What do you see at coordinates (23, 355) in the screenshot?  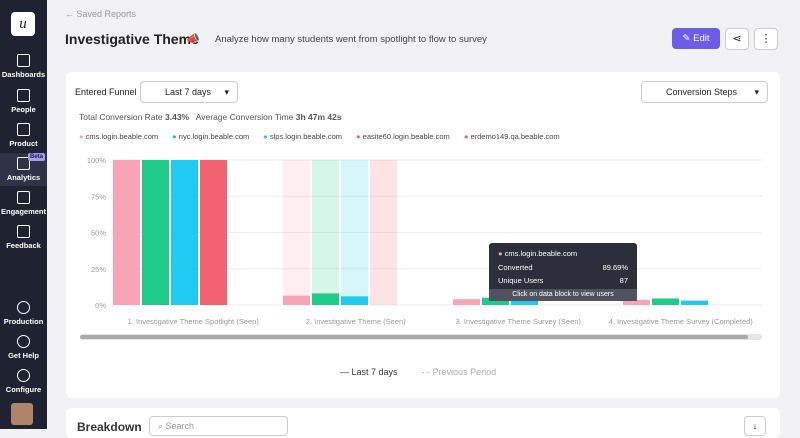 I see `nav-label: Get Help` at bounding box center [23, 355].